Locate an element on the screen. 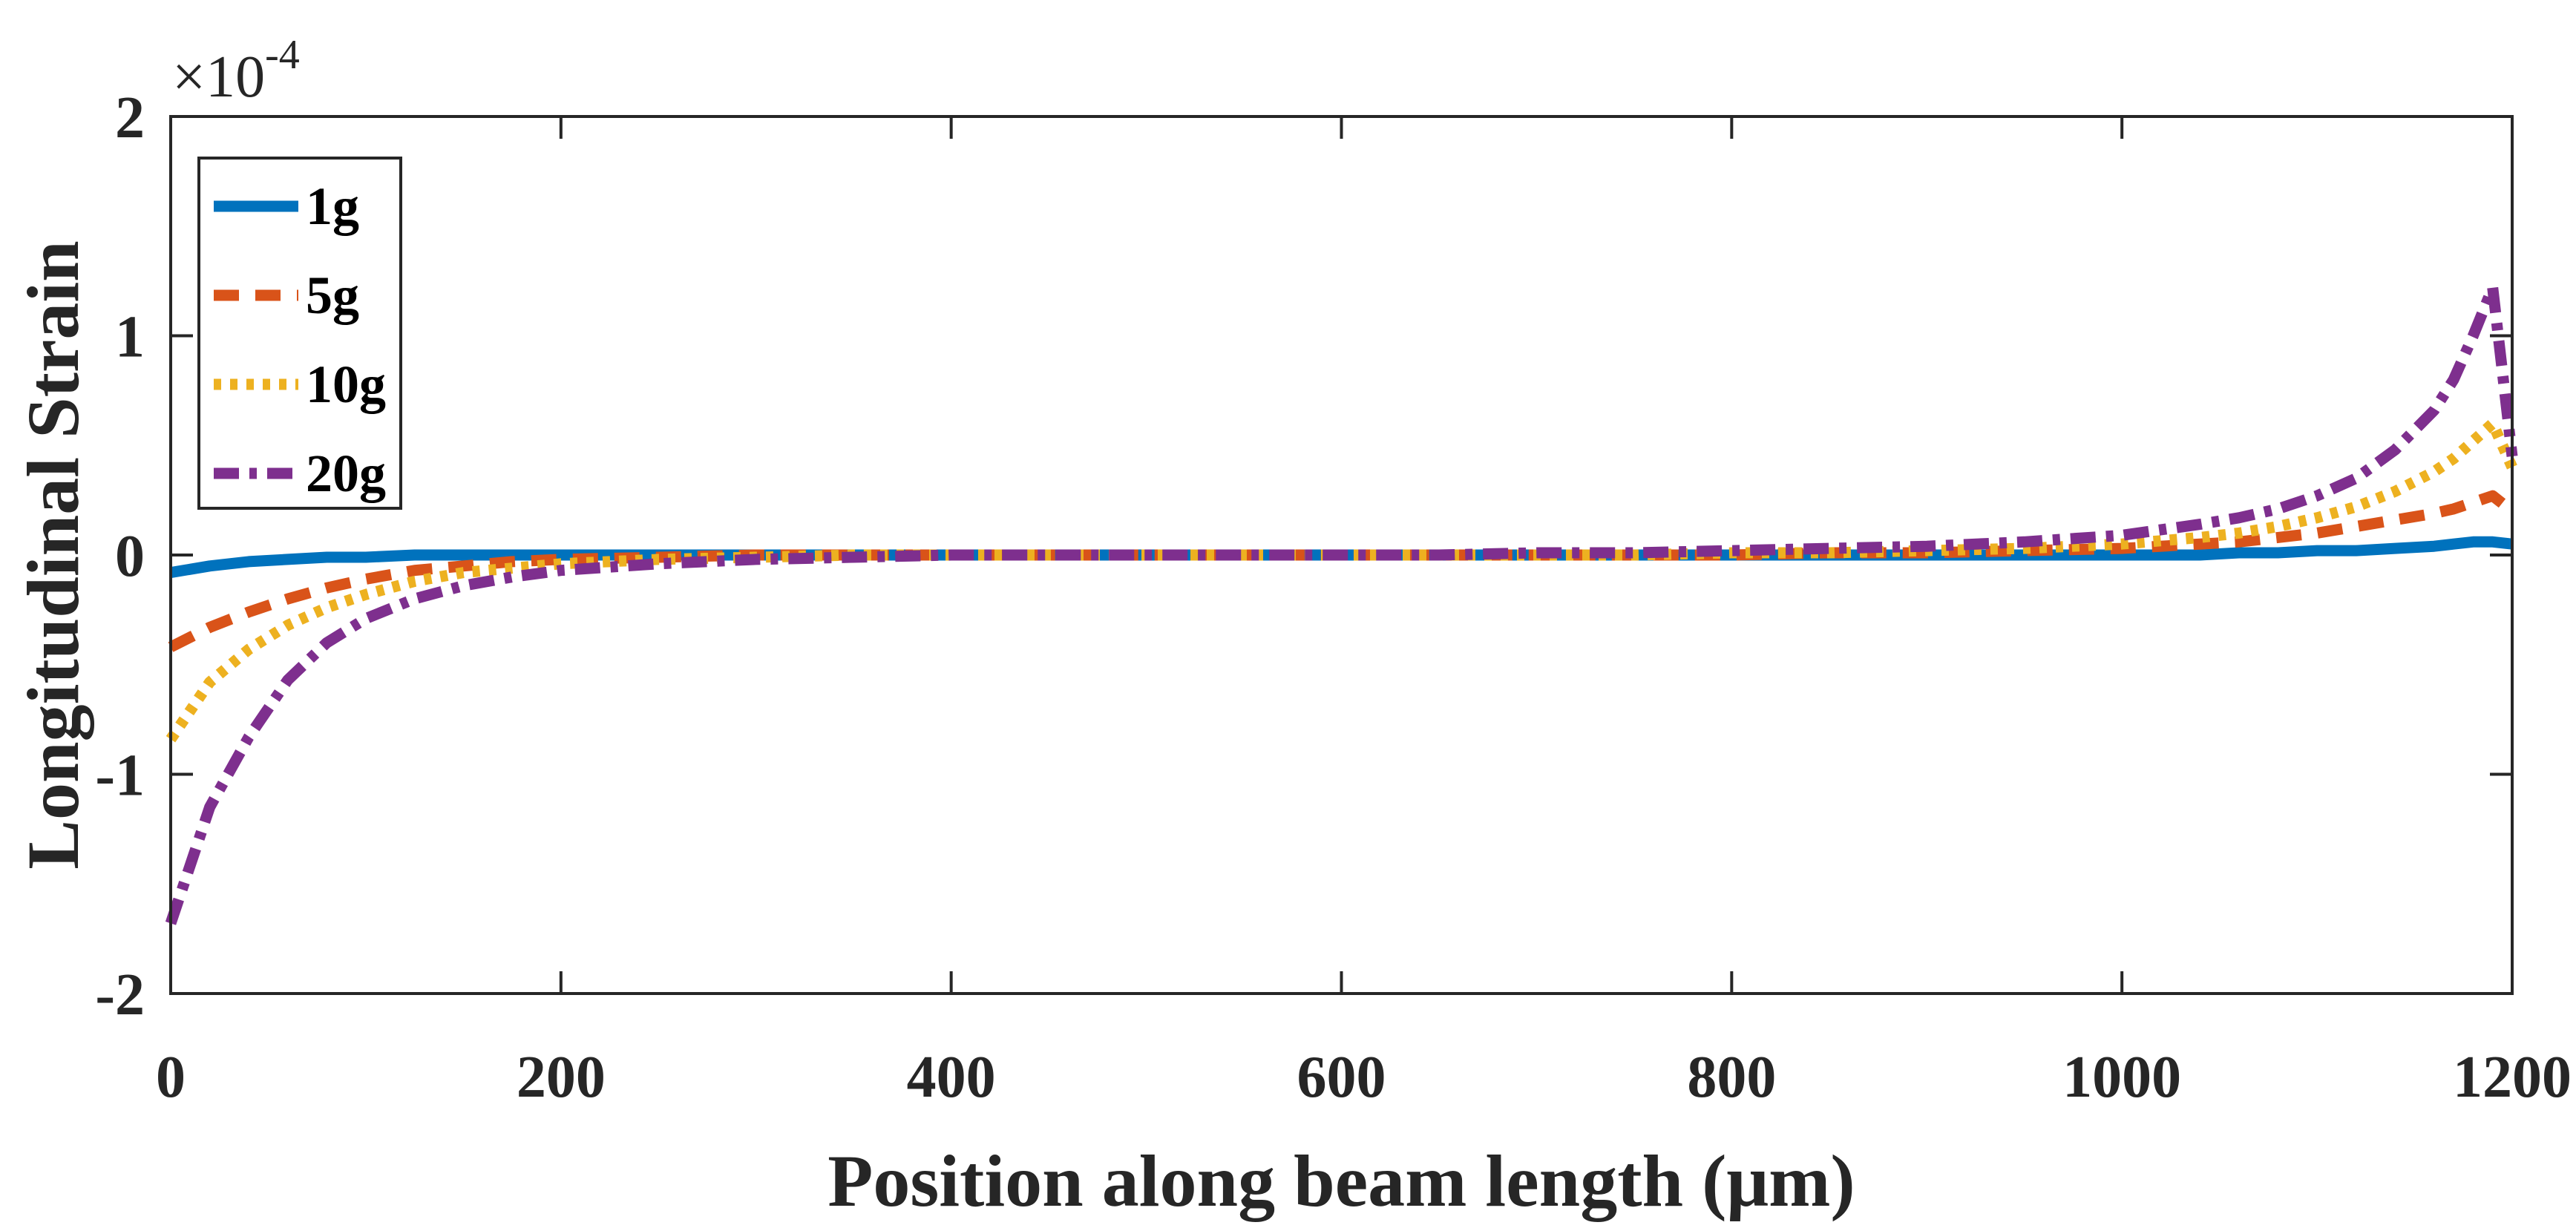 The height and width of the screenshot is (1228, 2576). x-axis-label: Position along beam length (μm) is located at coordinates (1341, 1181).